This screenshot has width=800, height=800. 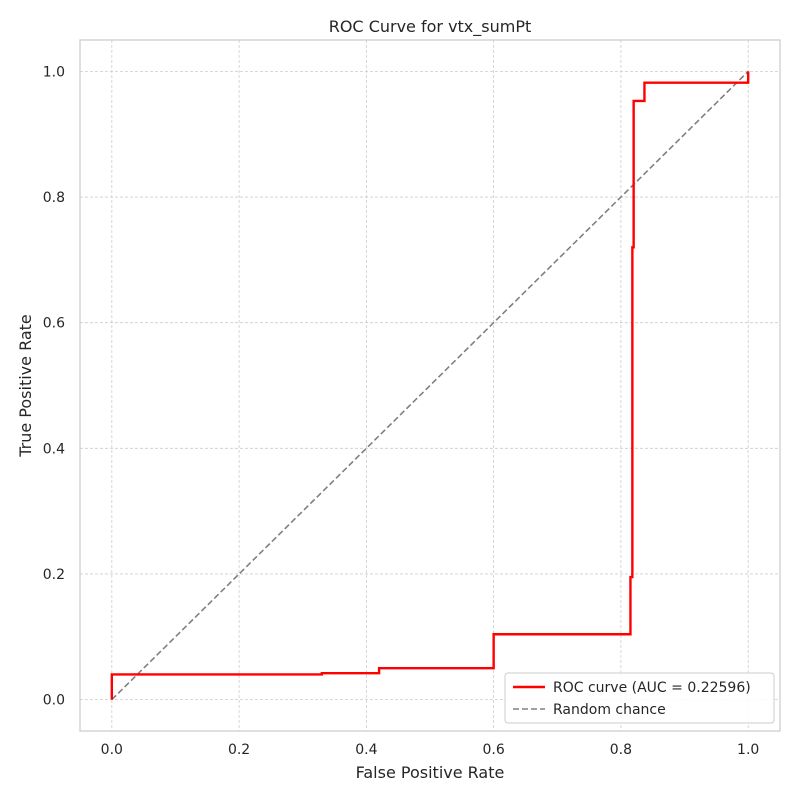 What do you see at coordinates (54, 449) in the screenshot?
I see `y-tick-label: 0.4` at bounding box center [54, 449].